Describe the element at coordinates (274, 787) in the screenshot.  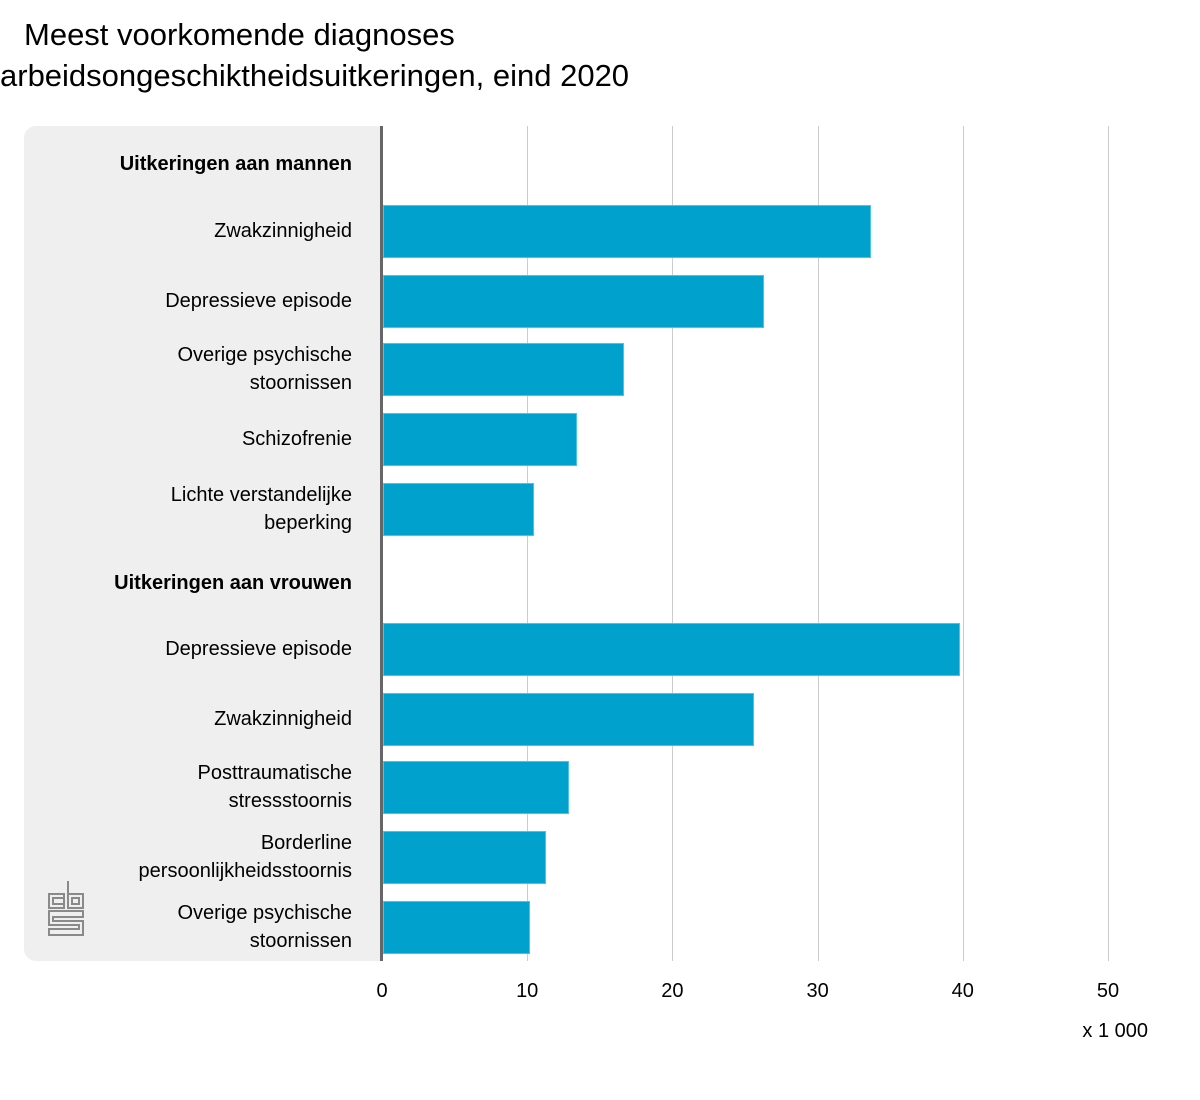
I see `category-label: Posttraumatische stressstoornis` at that location.